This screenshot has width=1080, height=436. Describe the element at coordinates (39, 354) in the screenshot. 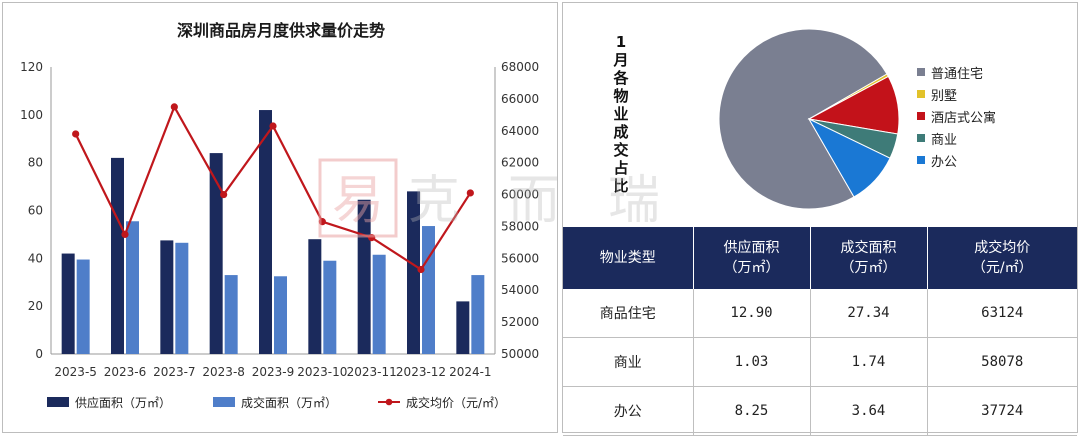

I see `y-tick-left: 0` at that location.